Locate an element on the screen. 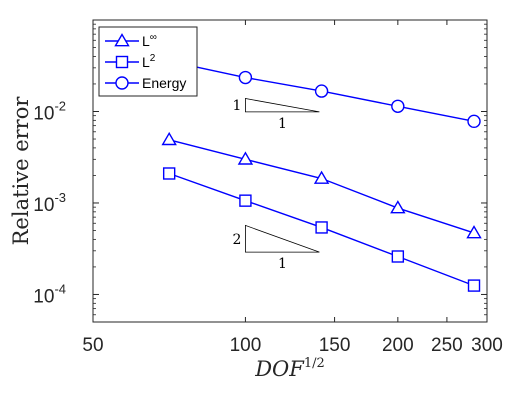  legend-label: L2 is located at coordinates (149, 61).